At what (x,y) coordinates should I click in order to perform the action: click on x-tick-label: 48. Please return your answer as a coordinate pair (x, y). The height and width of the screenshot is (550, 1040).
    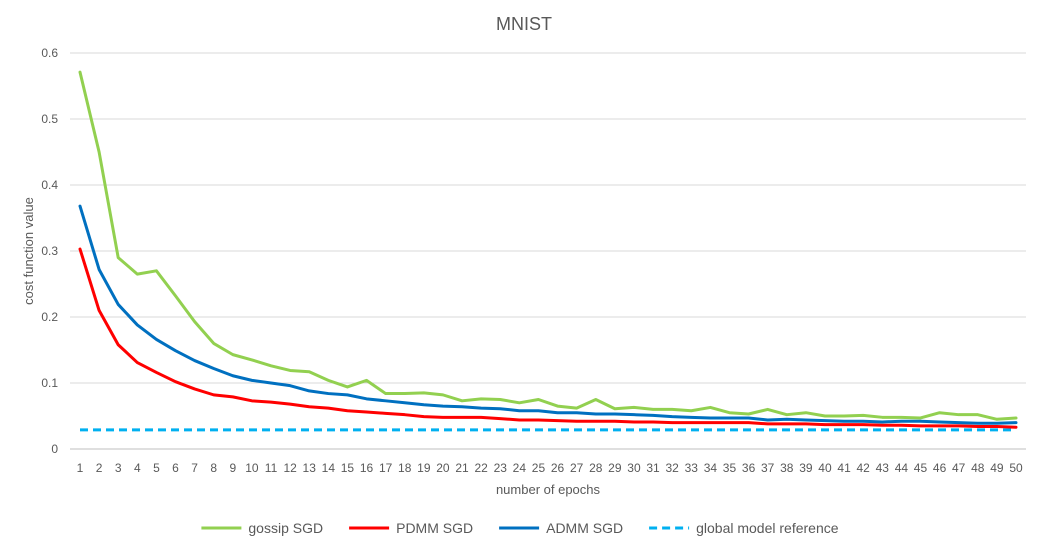
    Looking at the image, I should click on (978, 468).